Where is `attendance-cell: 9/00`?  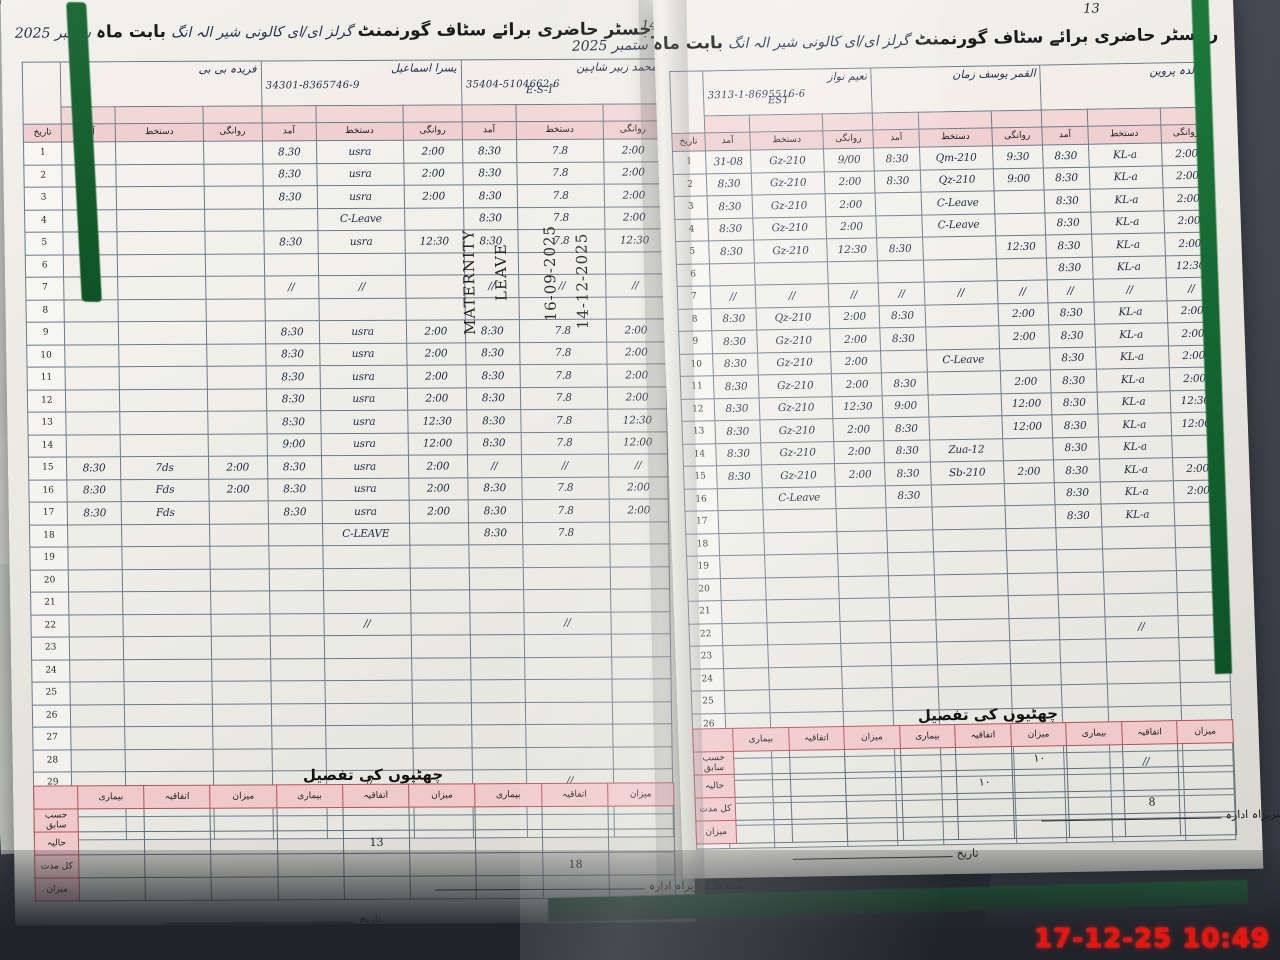
attendance-cell: 9/00 is located at coordinates (849, 159).